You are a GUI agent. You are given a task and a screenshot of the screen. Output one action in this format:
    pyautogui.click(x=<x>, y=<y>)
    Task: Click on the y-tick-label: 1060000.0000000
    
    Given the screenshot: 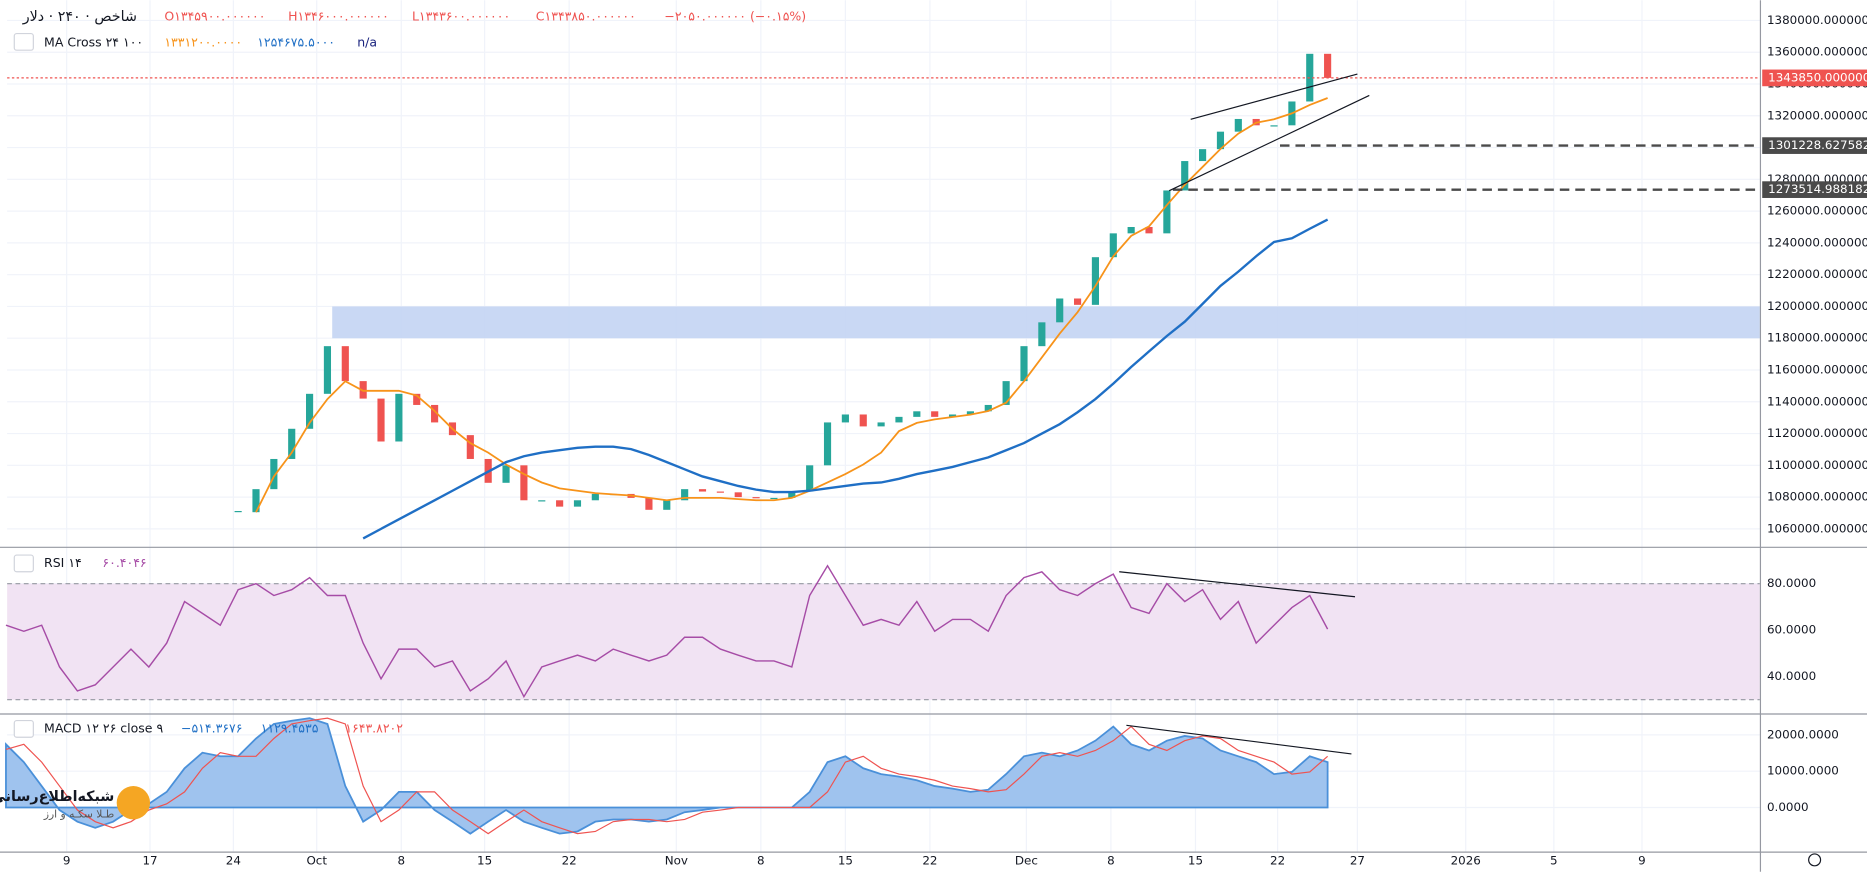 What is the action you would take?
    pyautogui.click(x=1817, y=528)
    